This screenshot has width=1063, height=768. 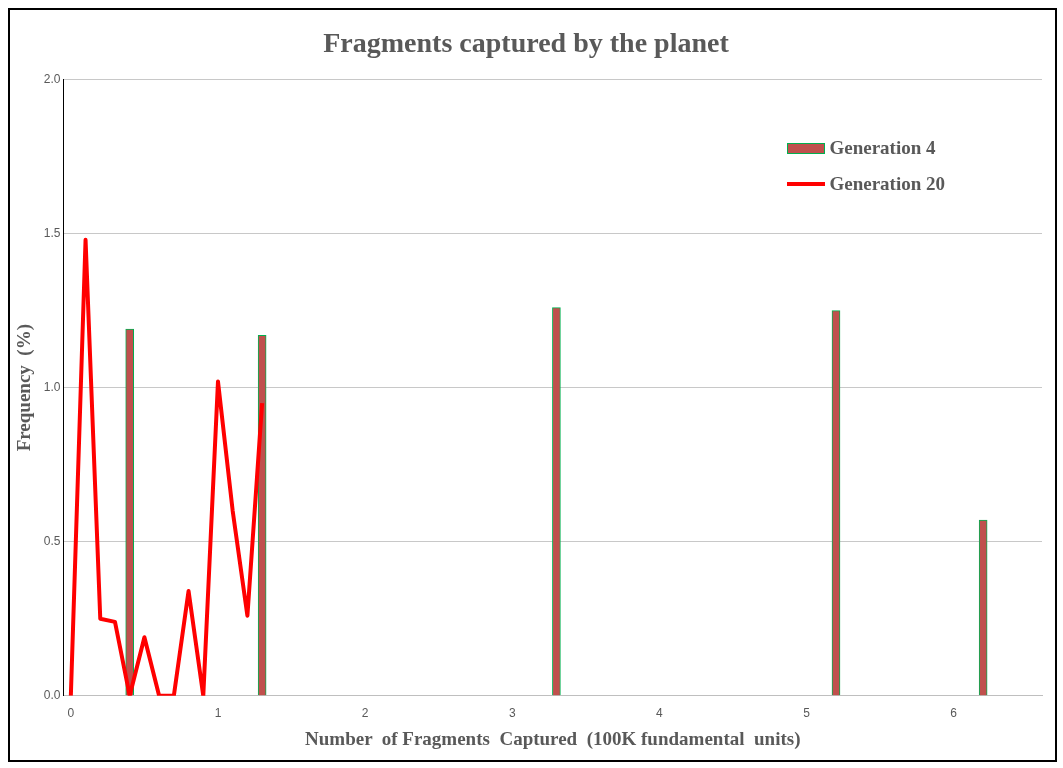 I want to click on x-tick-label: 5, so click(x=807, y=713).